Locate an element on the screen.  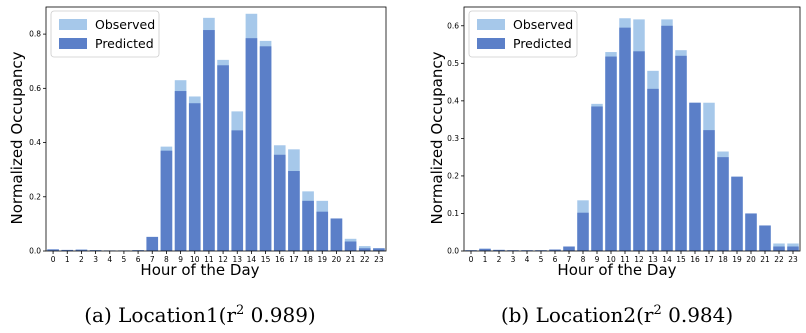
x-axis-label-location2: Hour of the Day is located at coordinates (616, 270).